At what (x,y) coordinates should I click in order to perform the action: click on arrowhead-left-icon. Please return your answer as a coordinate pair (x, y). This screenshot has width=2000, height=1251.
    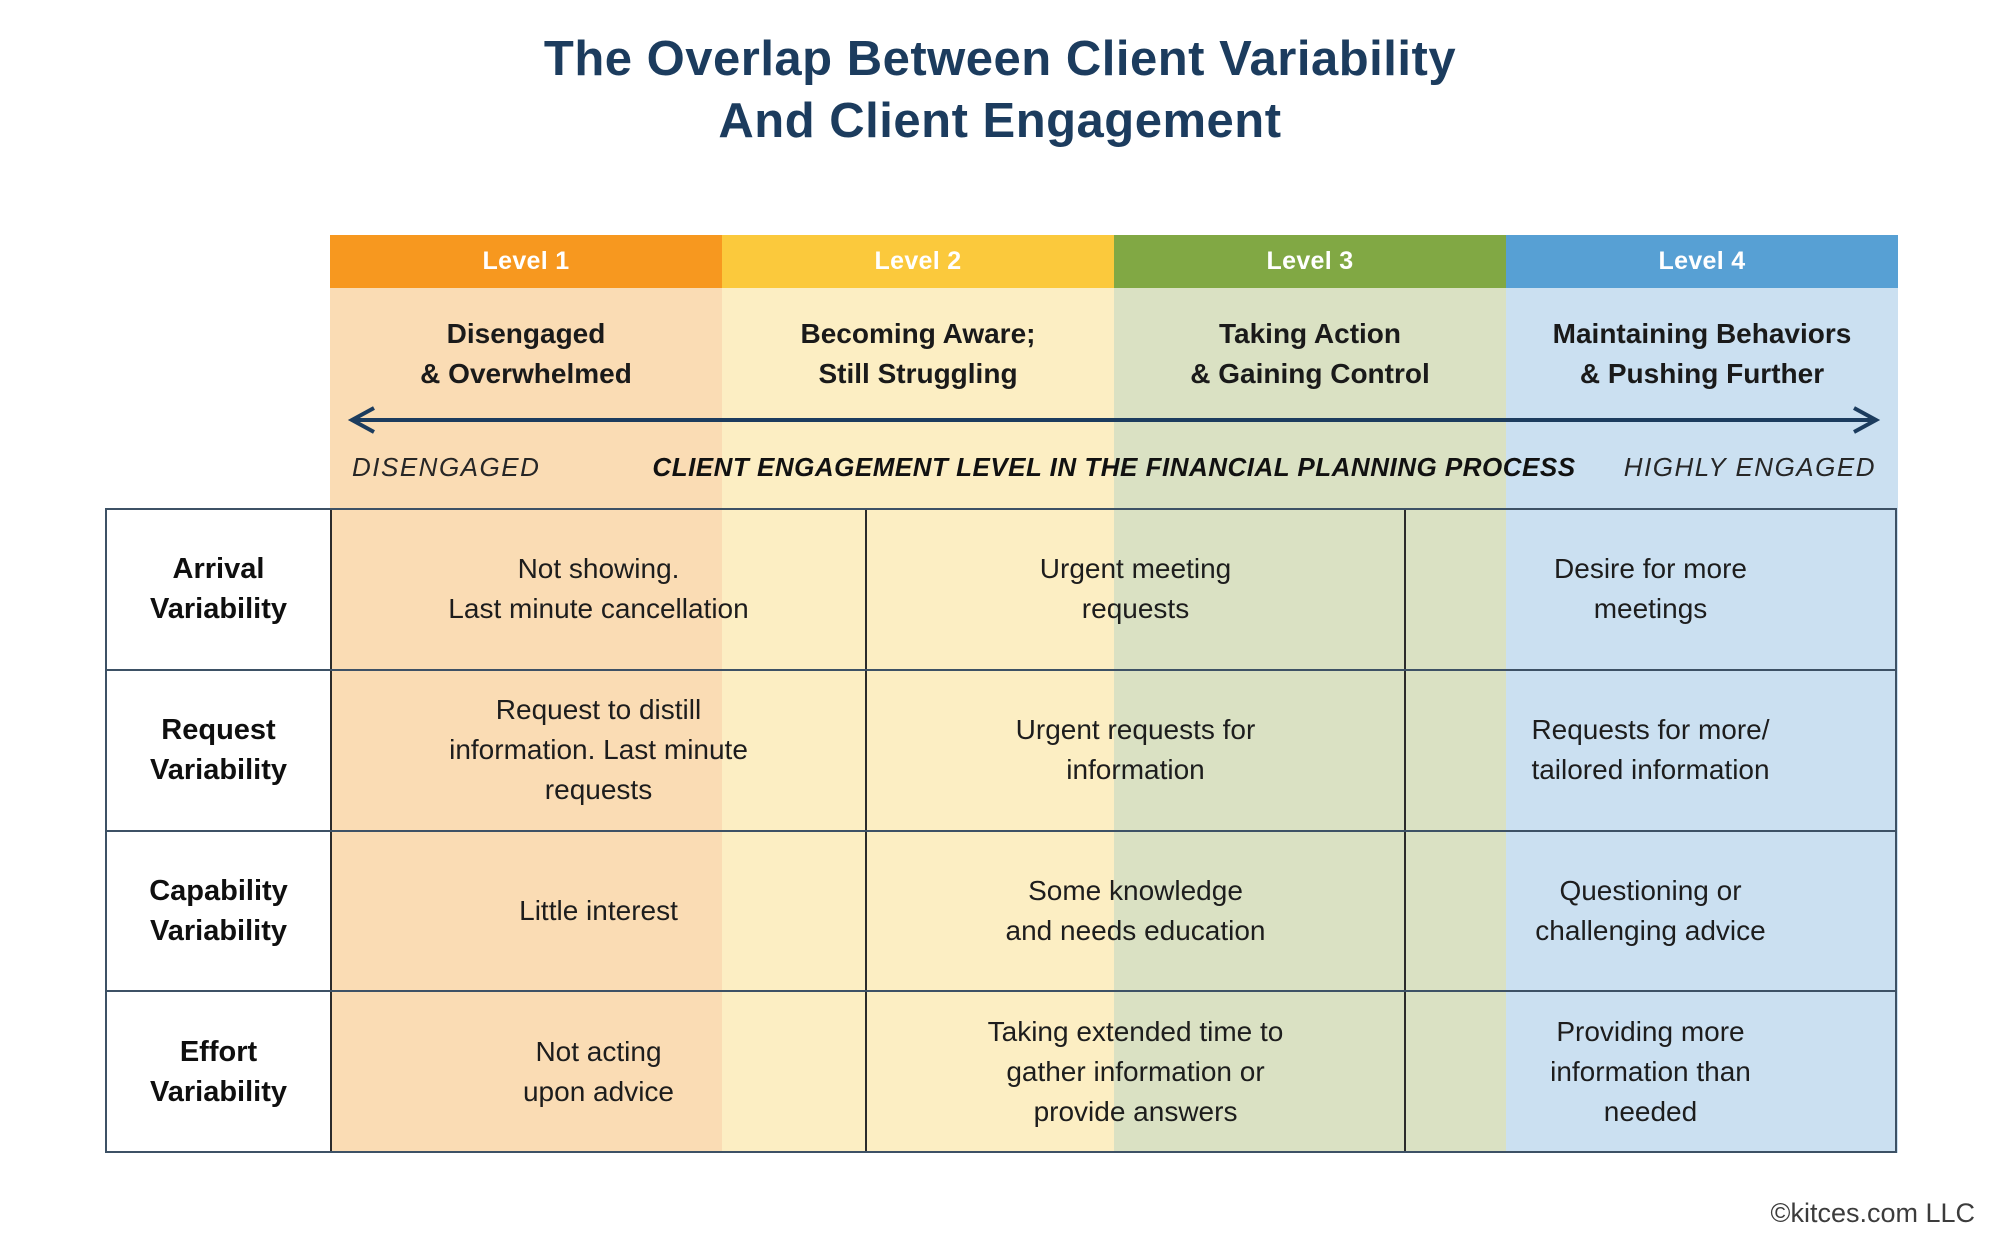
    Looking at the image, I should click on (361, 420).